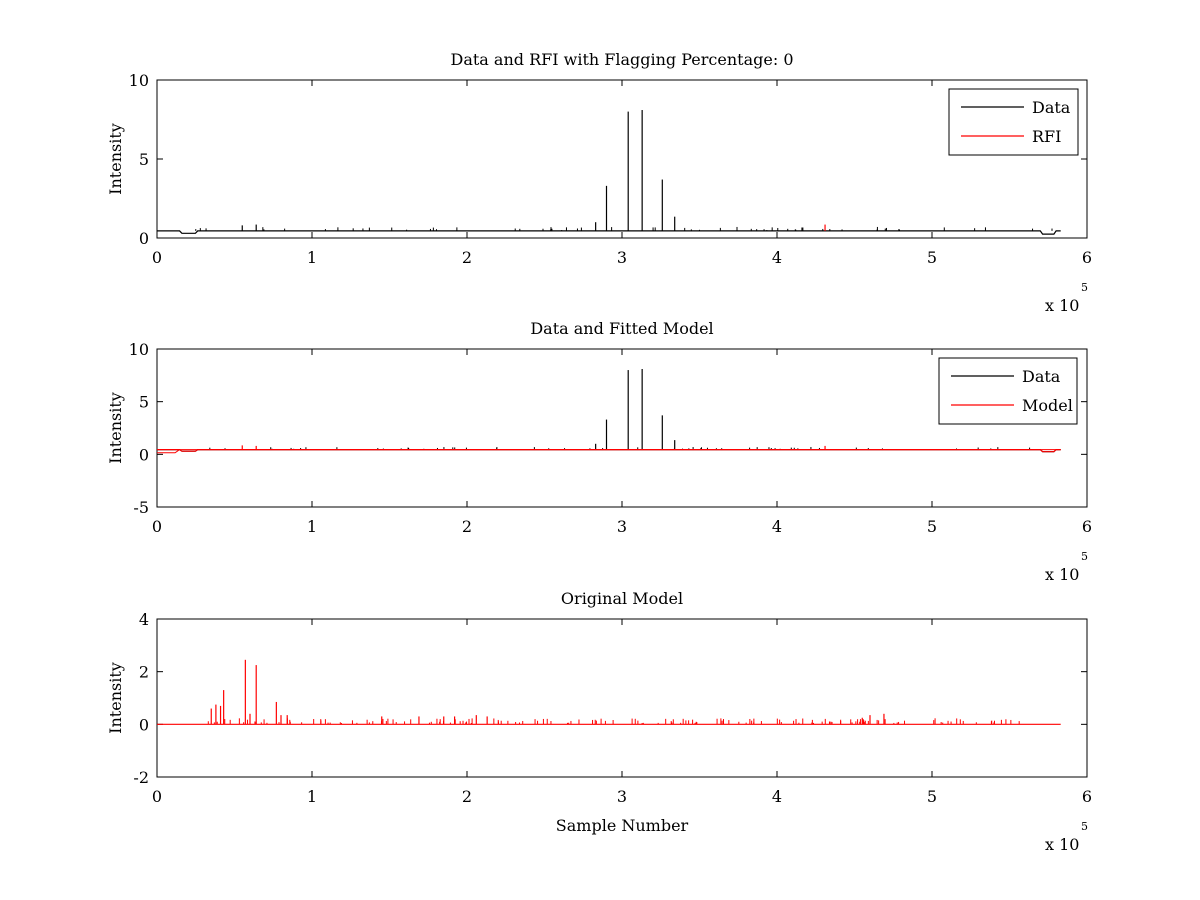 The width and height of the screenshot is (1200, 900). I want to click on series-model, so click(609, 692).